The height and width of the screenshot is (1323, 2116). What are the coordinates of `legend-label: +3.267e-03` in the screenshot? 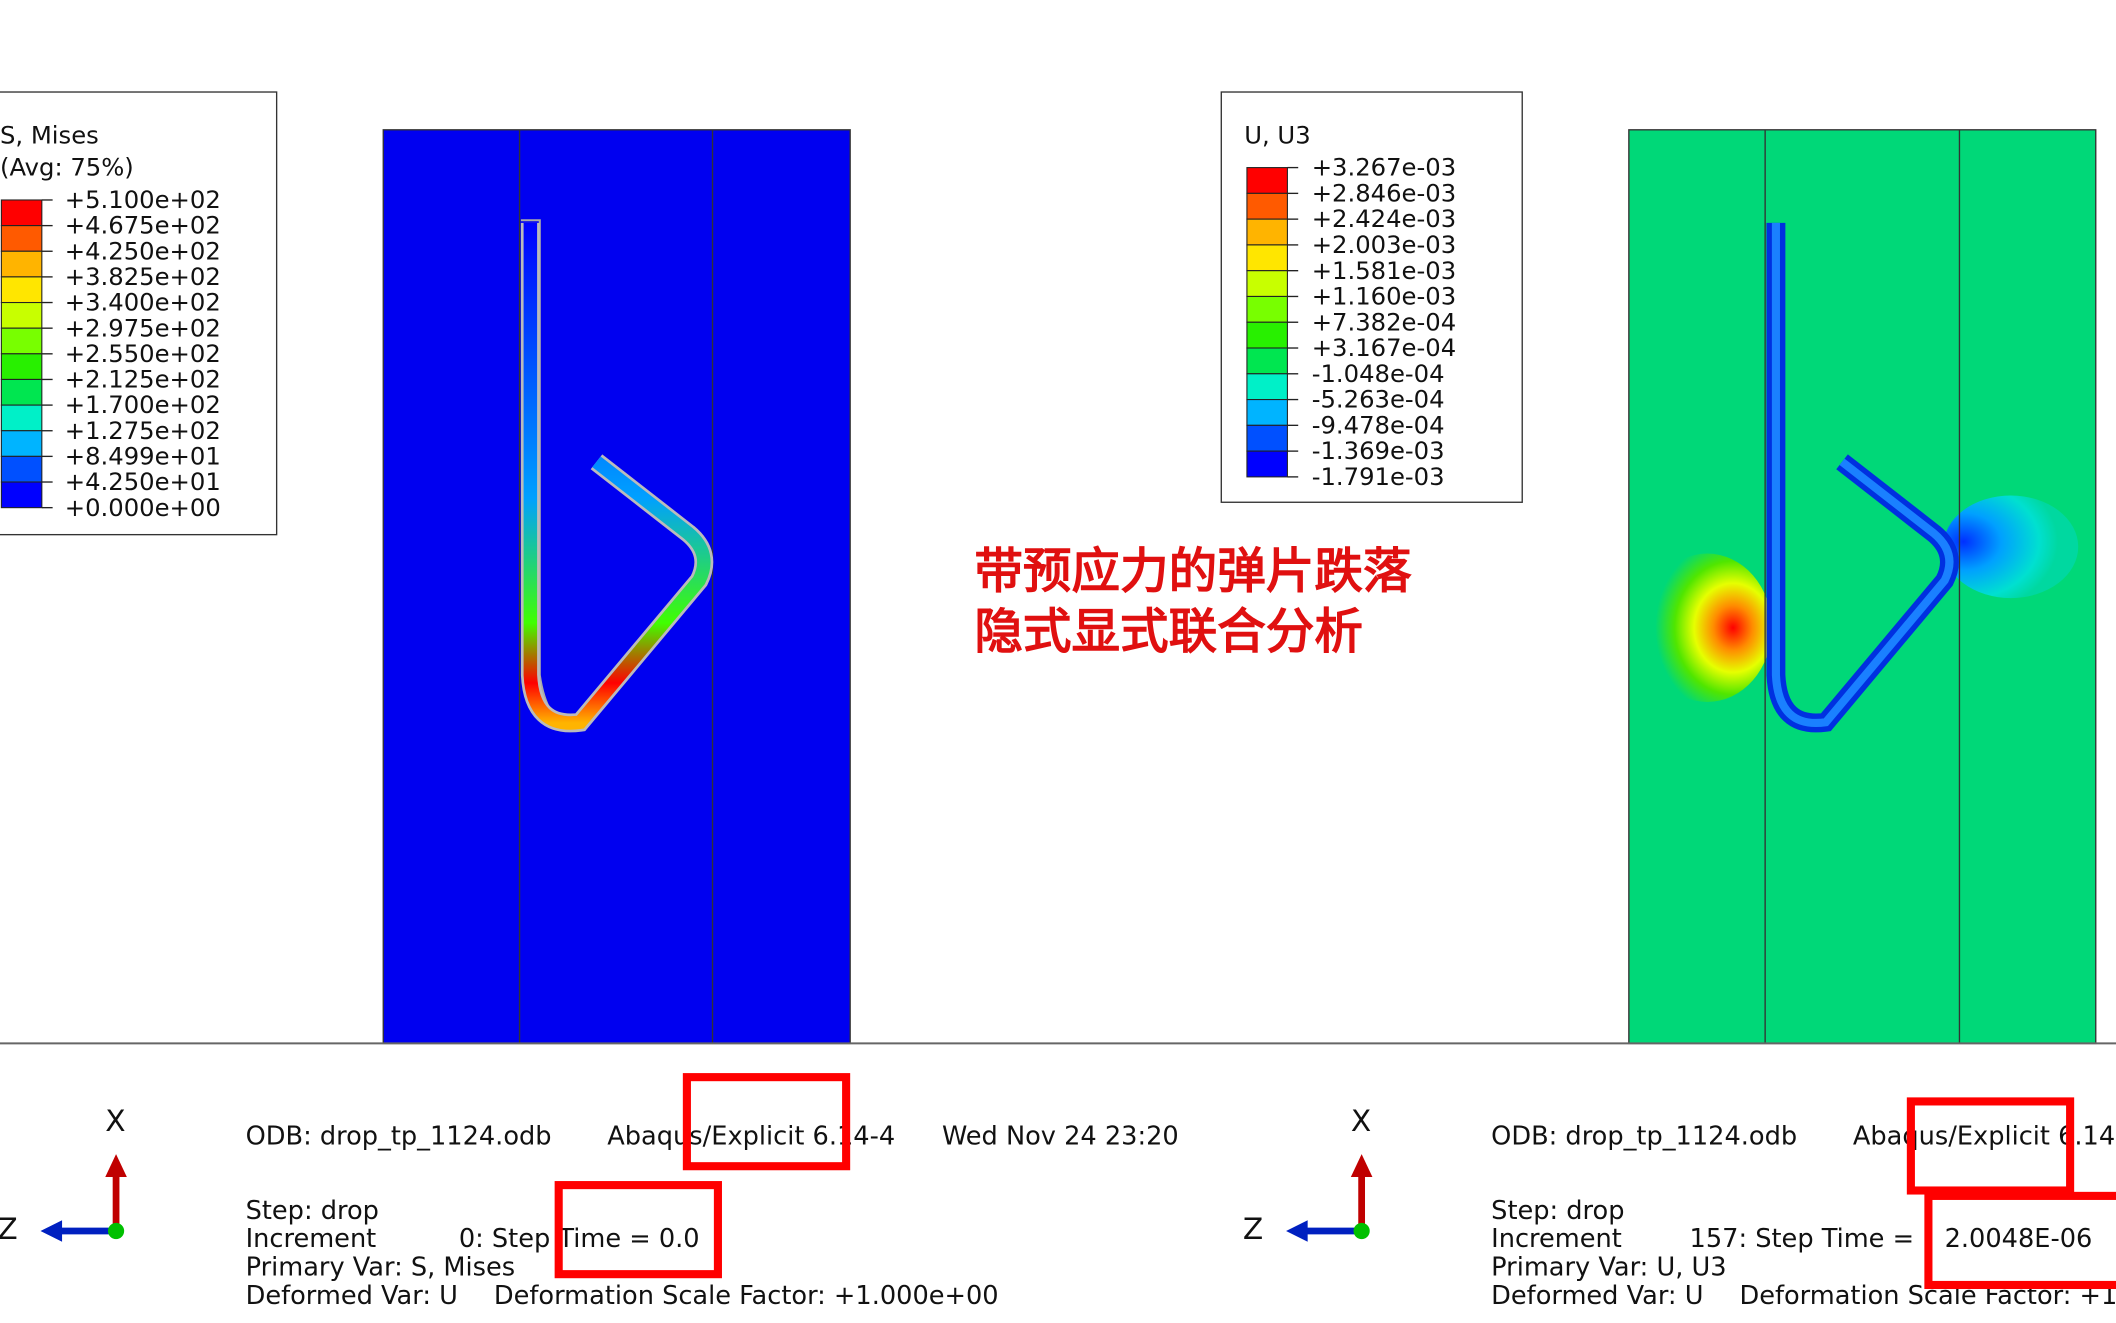 It's located at (1384, 167).